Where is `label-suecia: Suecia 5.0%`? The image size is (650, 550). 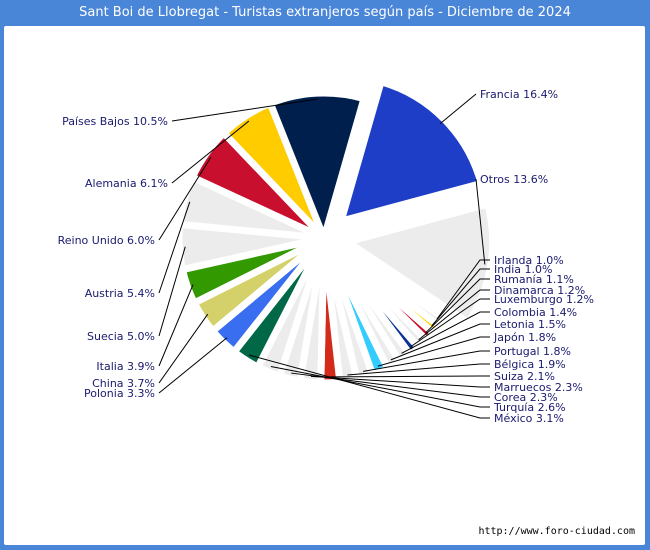
label-suecia: Suecia 5.0% is located at coordinates (121, 336).